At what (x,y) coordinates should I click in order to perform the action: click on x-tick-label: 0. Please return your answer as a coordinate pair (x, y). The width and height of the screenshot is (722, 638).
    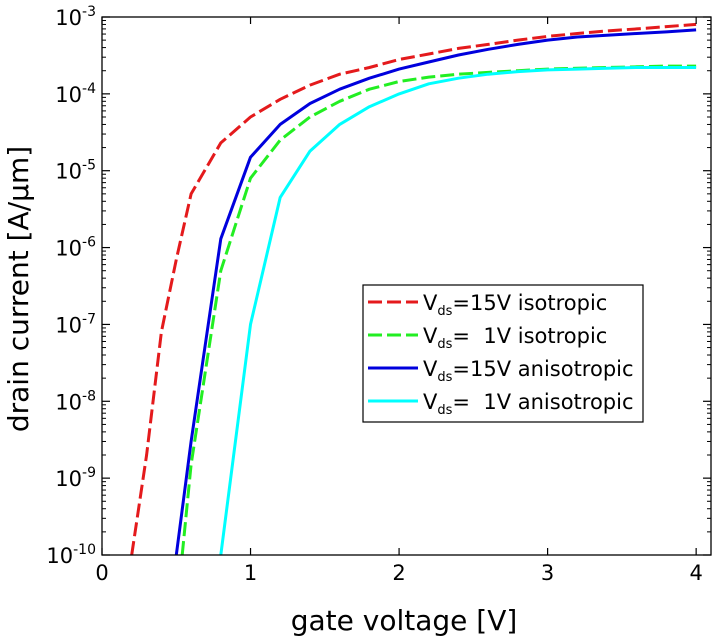
    Looking at the image, I should click on (101, 573).